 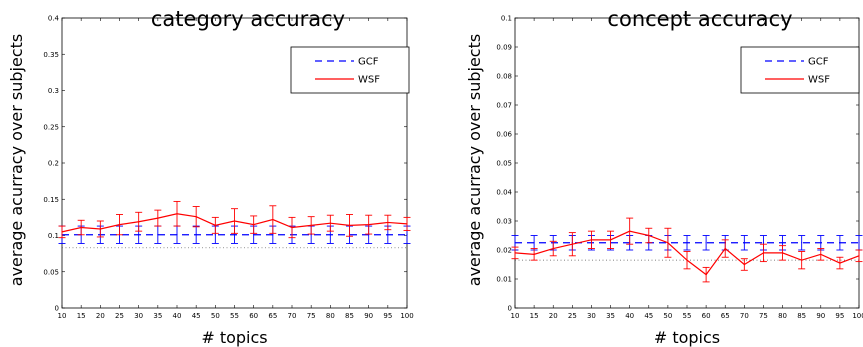 I want to click on x-tick-label: 45, so click(x=648, y=316).